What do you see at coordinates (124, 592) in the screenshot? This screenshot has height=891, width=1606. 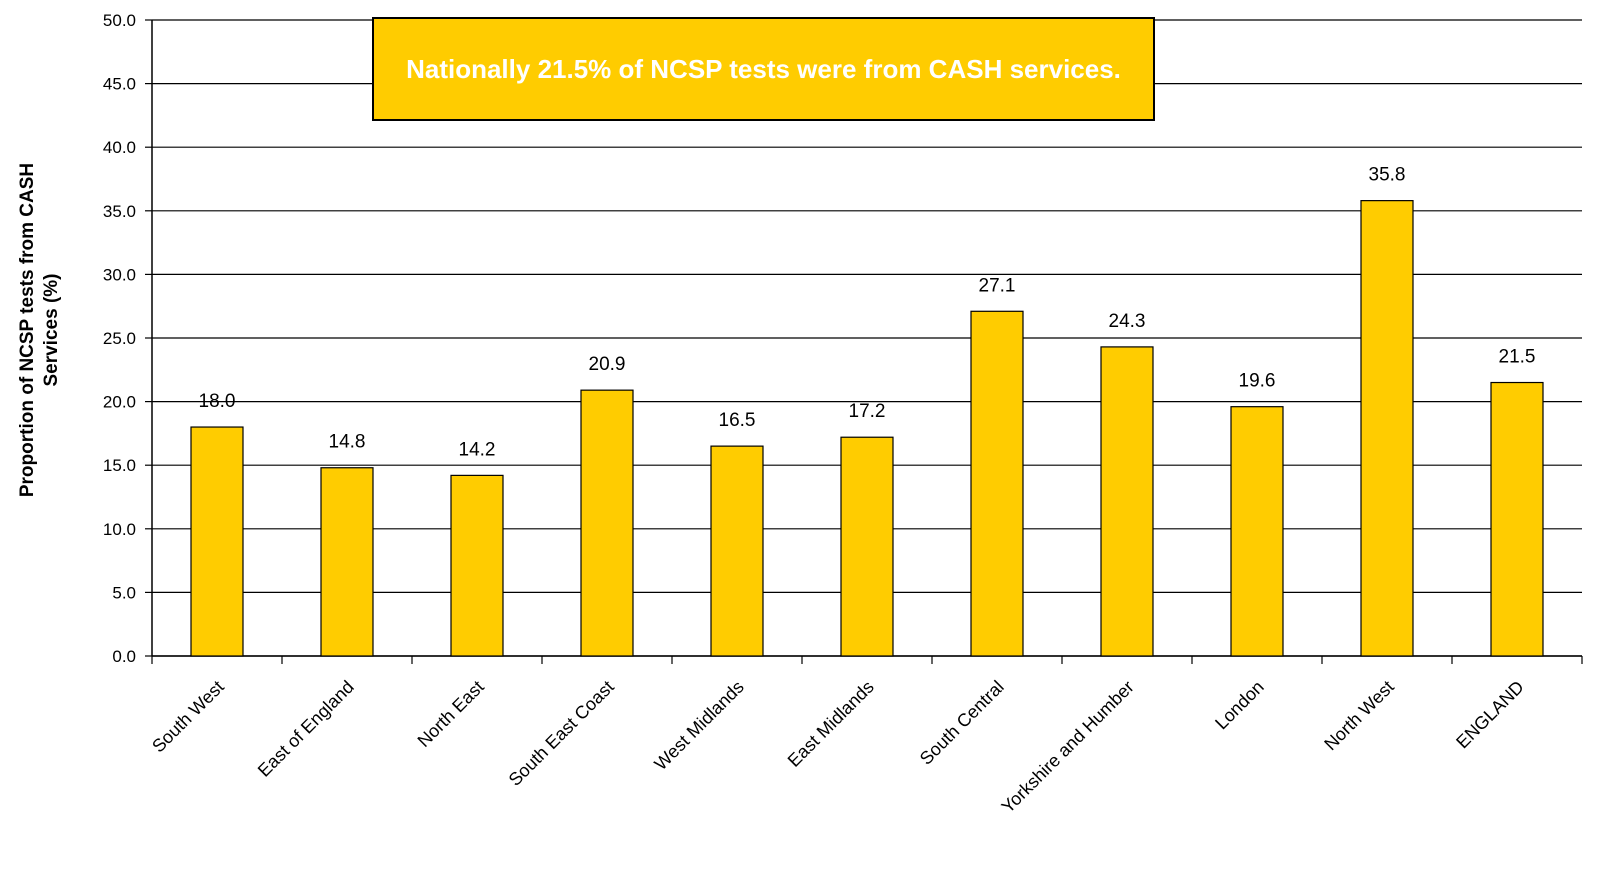 I see `y-tick-label: 5.0` at bounding box center [124, 592].